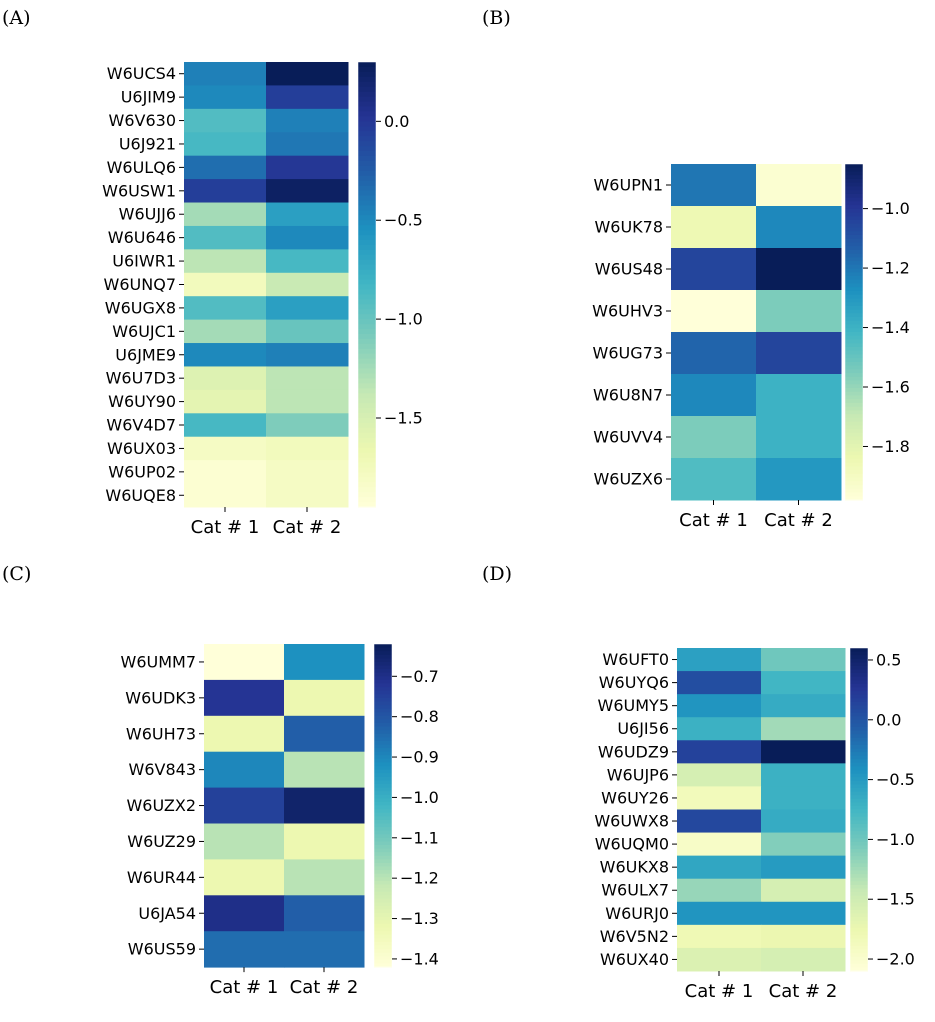  I want to click on colorbar-tick-label-c-3: −1.0, so click(419, 797).